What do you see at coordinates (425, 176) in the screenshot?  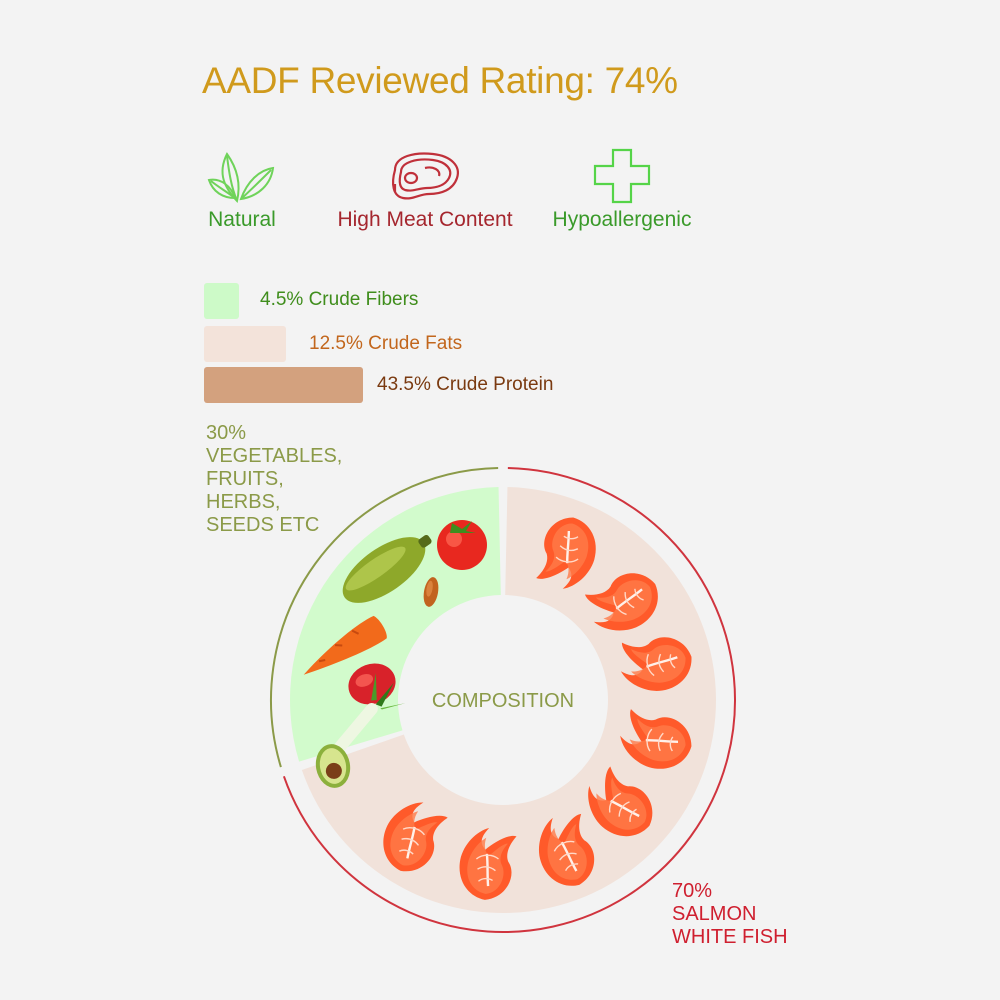 I see `steak-icon` at bounding box center [425, 176].